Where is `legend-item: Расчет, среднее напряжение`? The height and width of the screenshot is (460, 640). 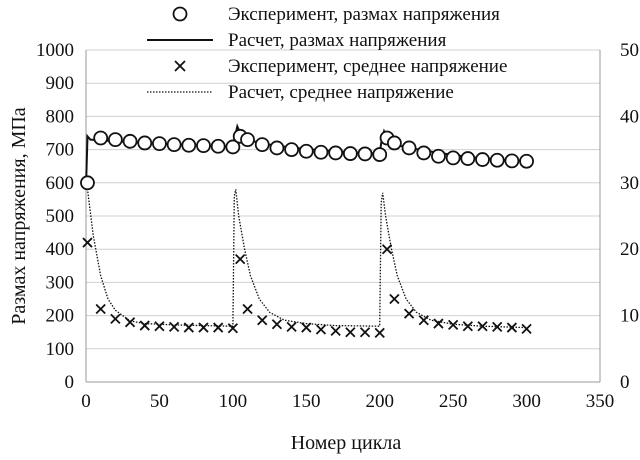
legend-item: Расчет, среднее напряжение is located at coordinates (300, 92).